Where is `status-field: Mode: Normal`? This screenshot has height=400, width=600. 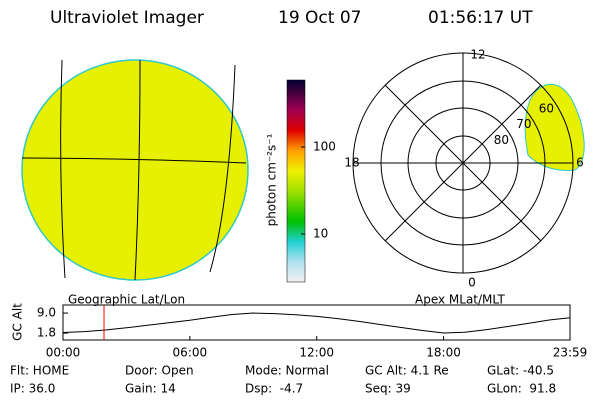
status-field: Mode: Normal is located at coordinates (287, 371).